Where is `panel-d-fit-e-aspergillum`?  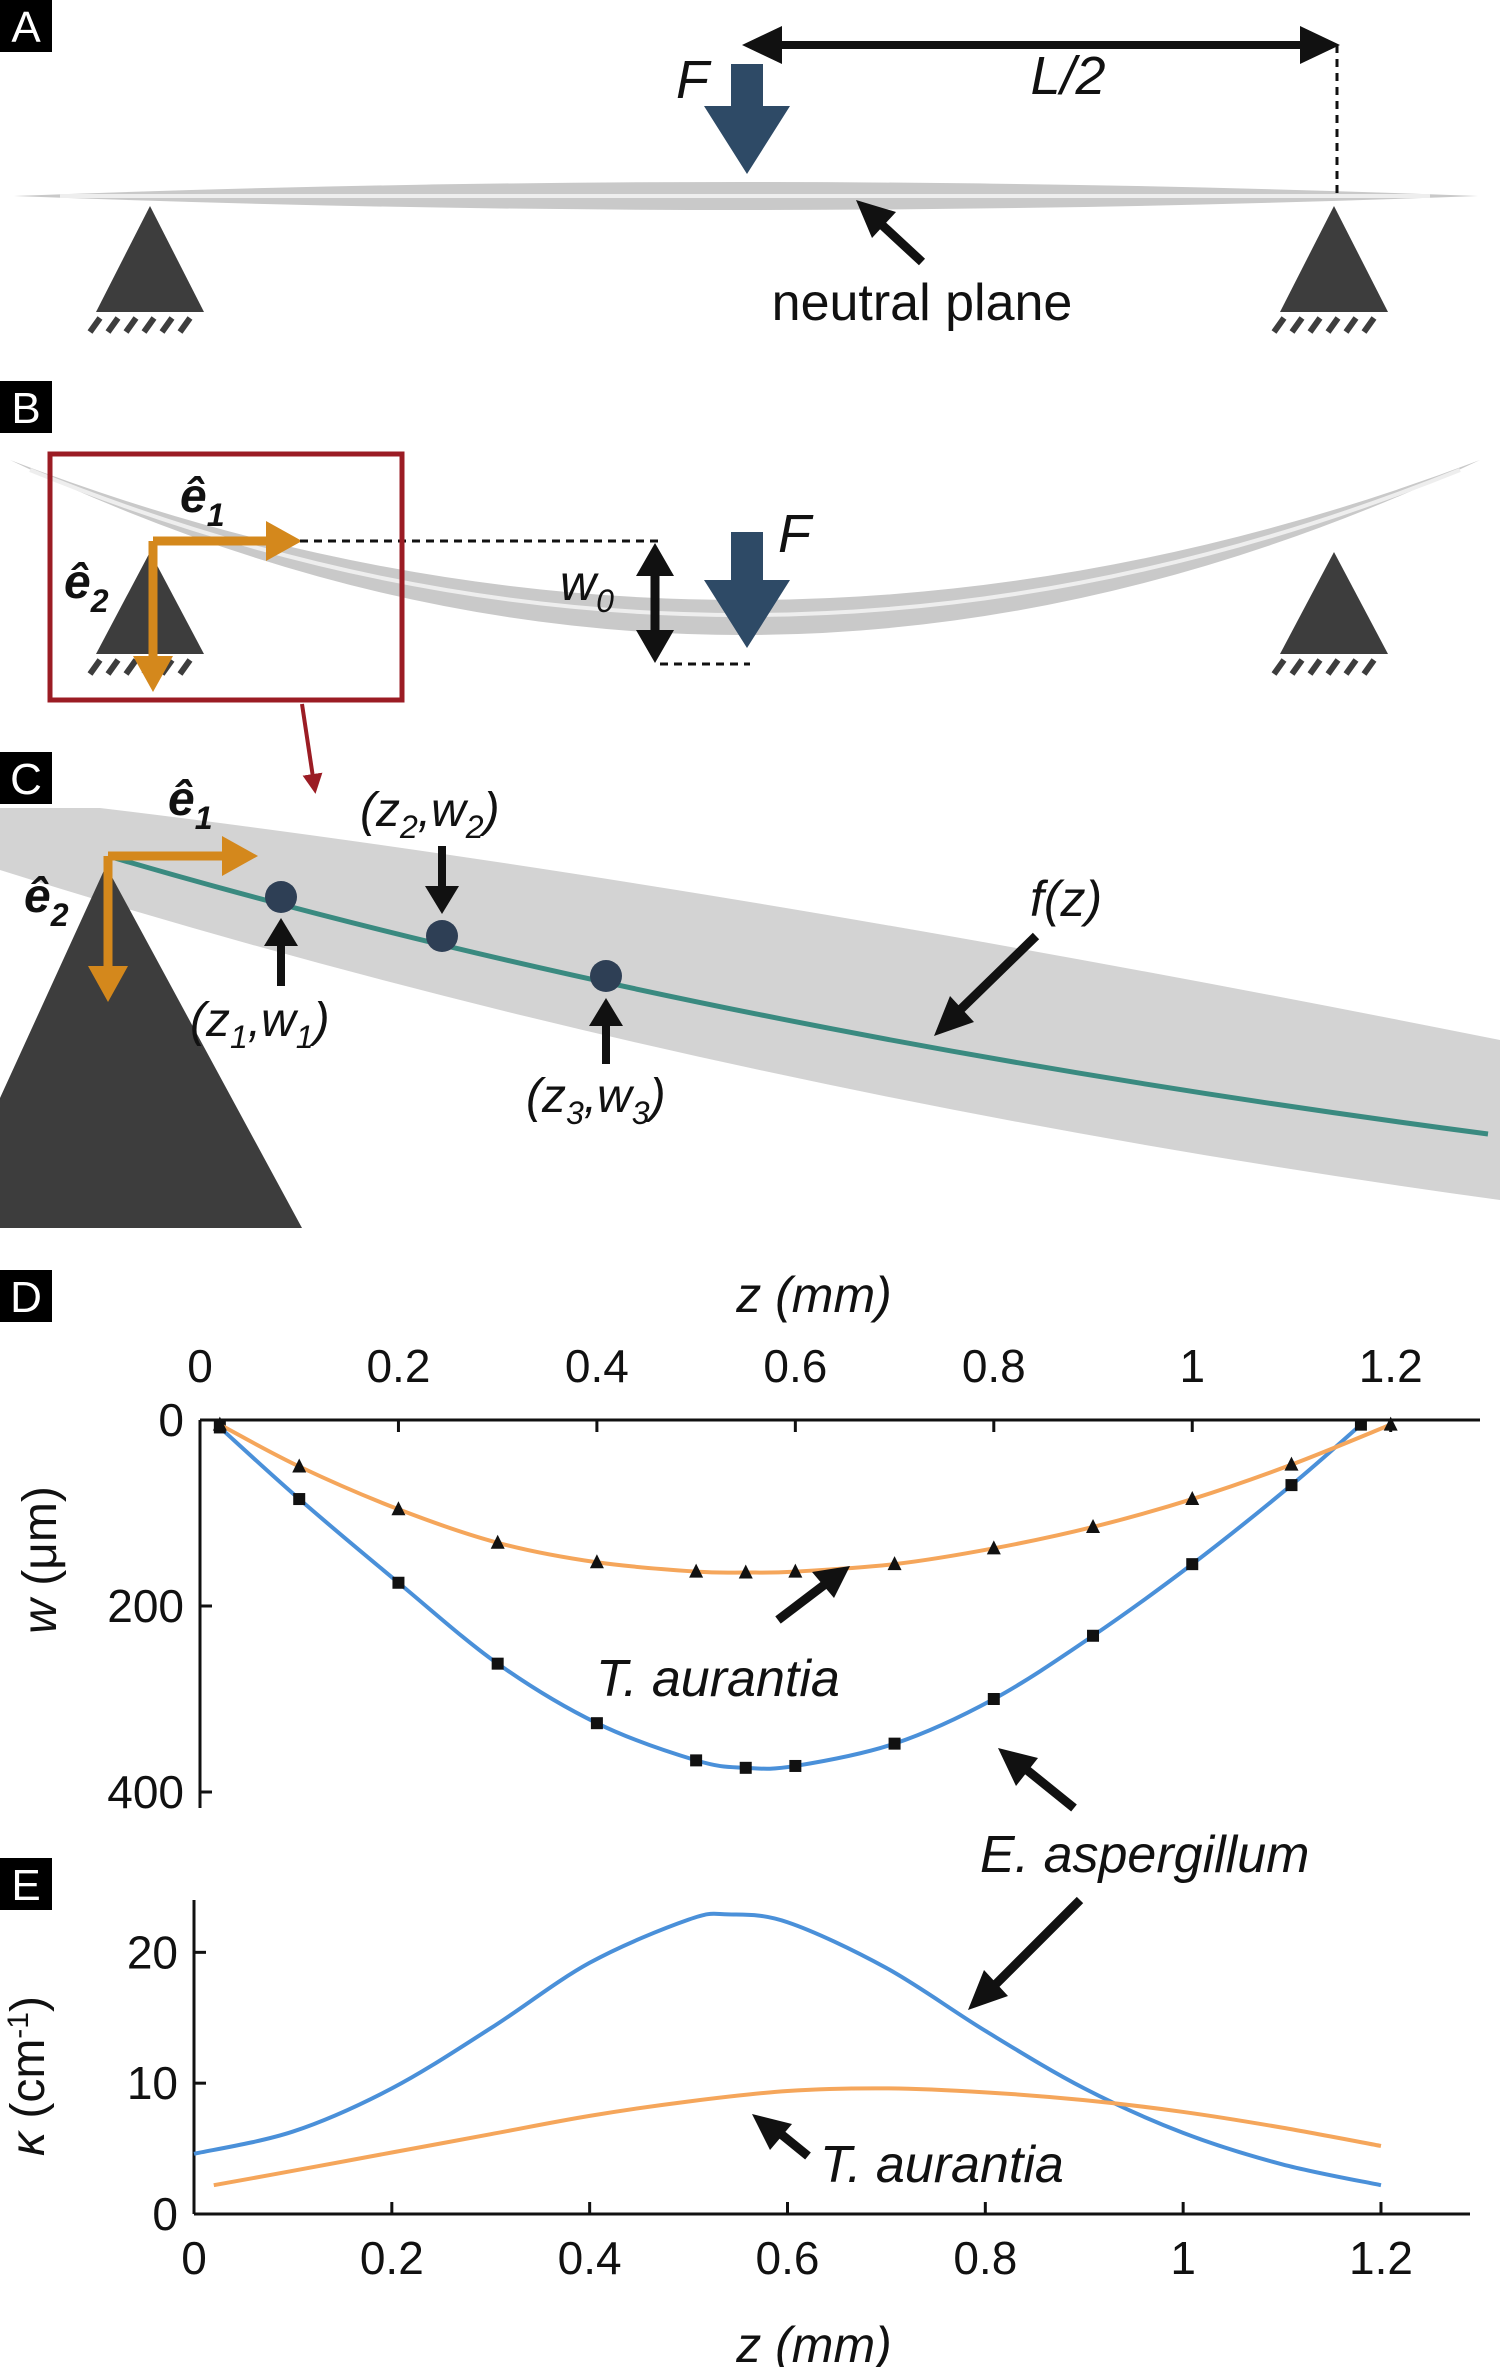
panel-d-fit-e-aspergillum is located at coordinates (790, 1597).